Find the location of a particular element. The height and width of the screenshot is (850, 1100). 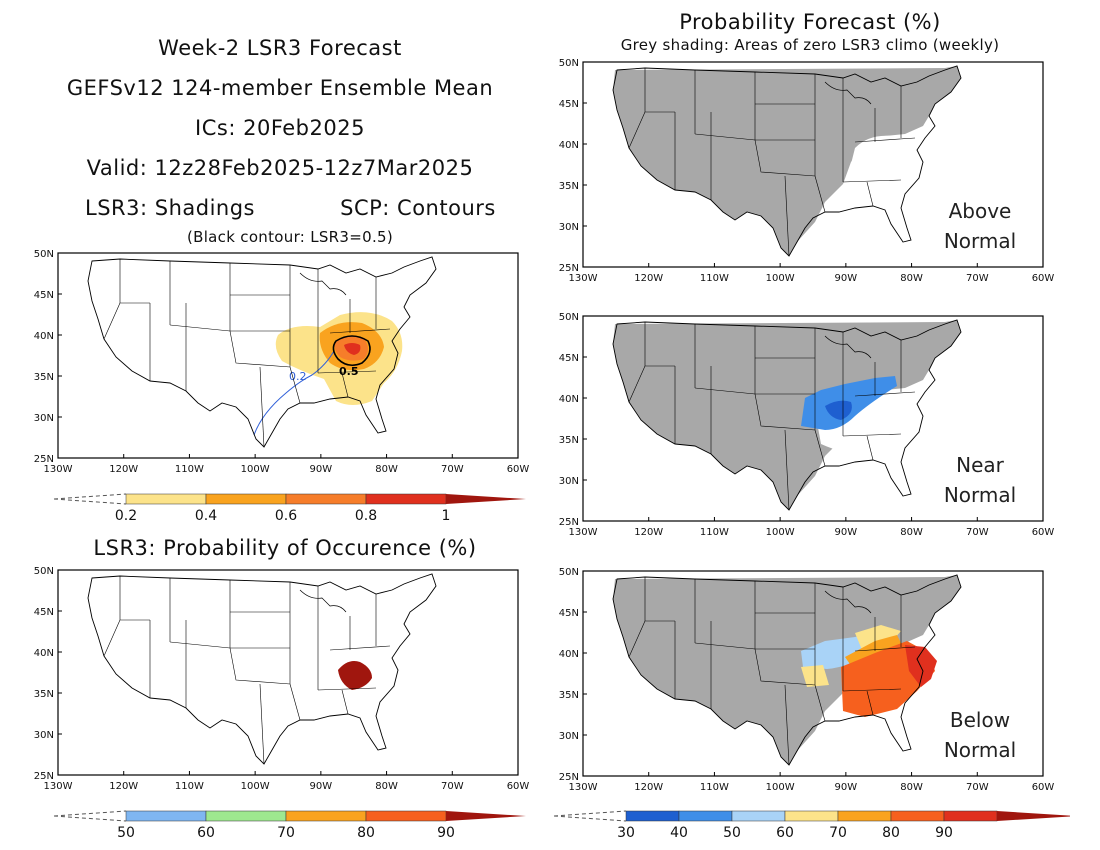

header-valid: Valid: 12z28Feb2025-12z7Mar2025 is located at coordinates (280, 168).